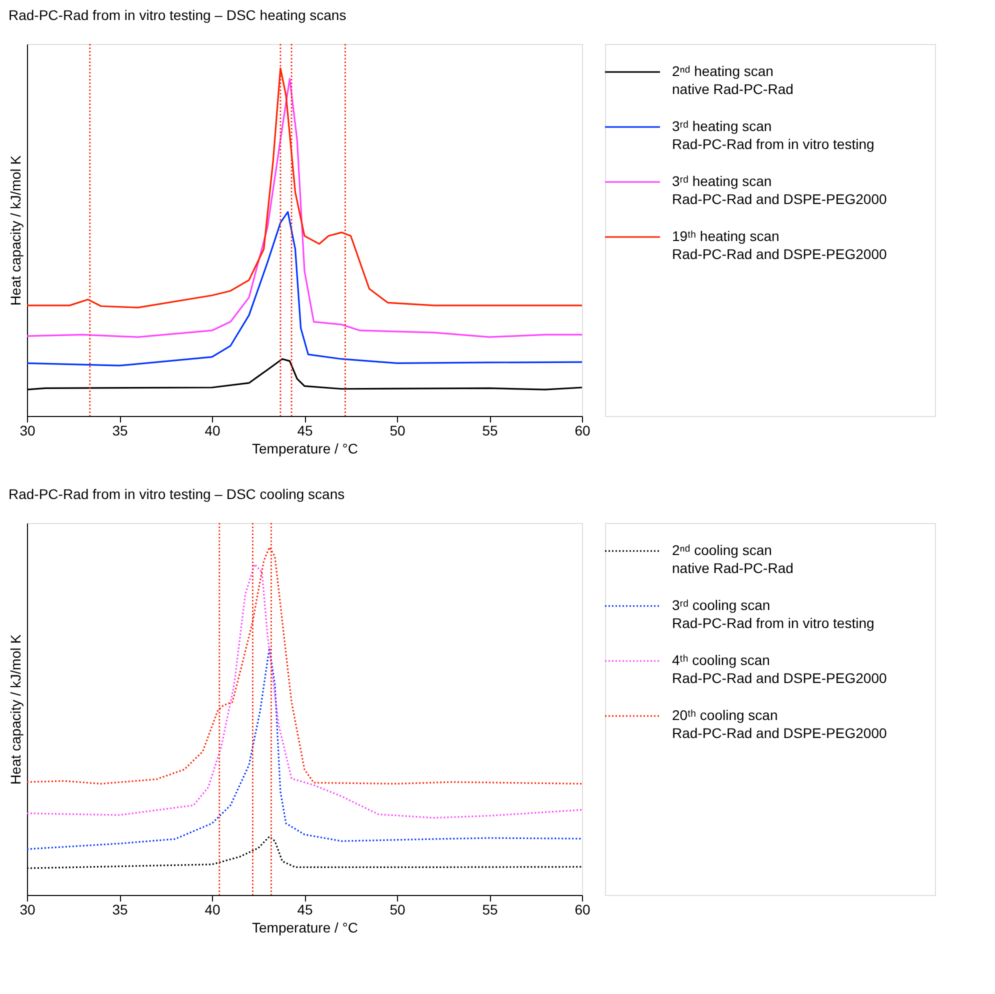  What do you see at coordinates (773, 135) in the screenshot?
I see `legend-label: 3ʳᵈ heating scan Rad-PC-Rad from in vitro testing` at bounding box center [773, 135].